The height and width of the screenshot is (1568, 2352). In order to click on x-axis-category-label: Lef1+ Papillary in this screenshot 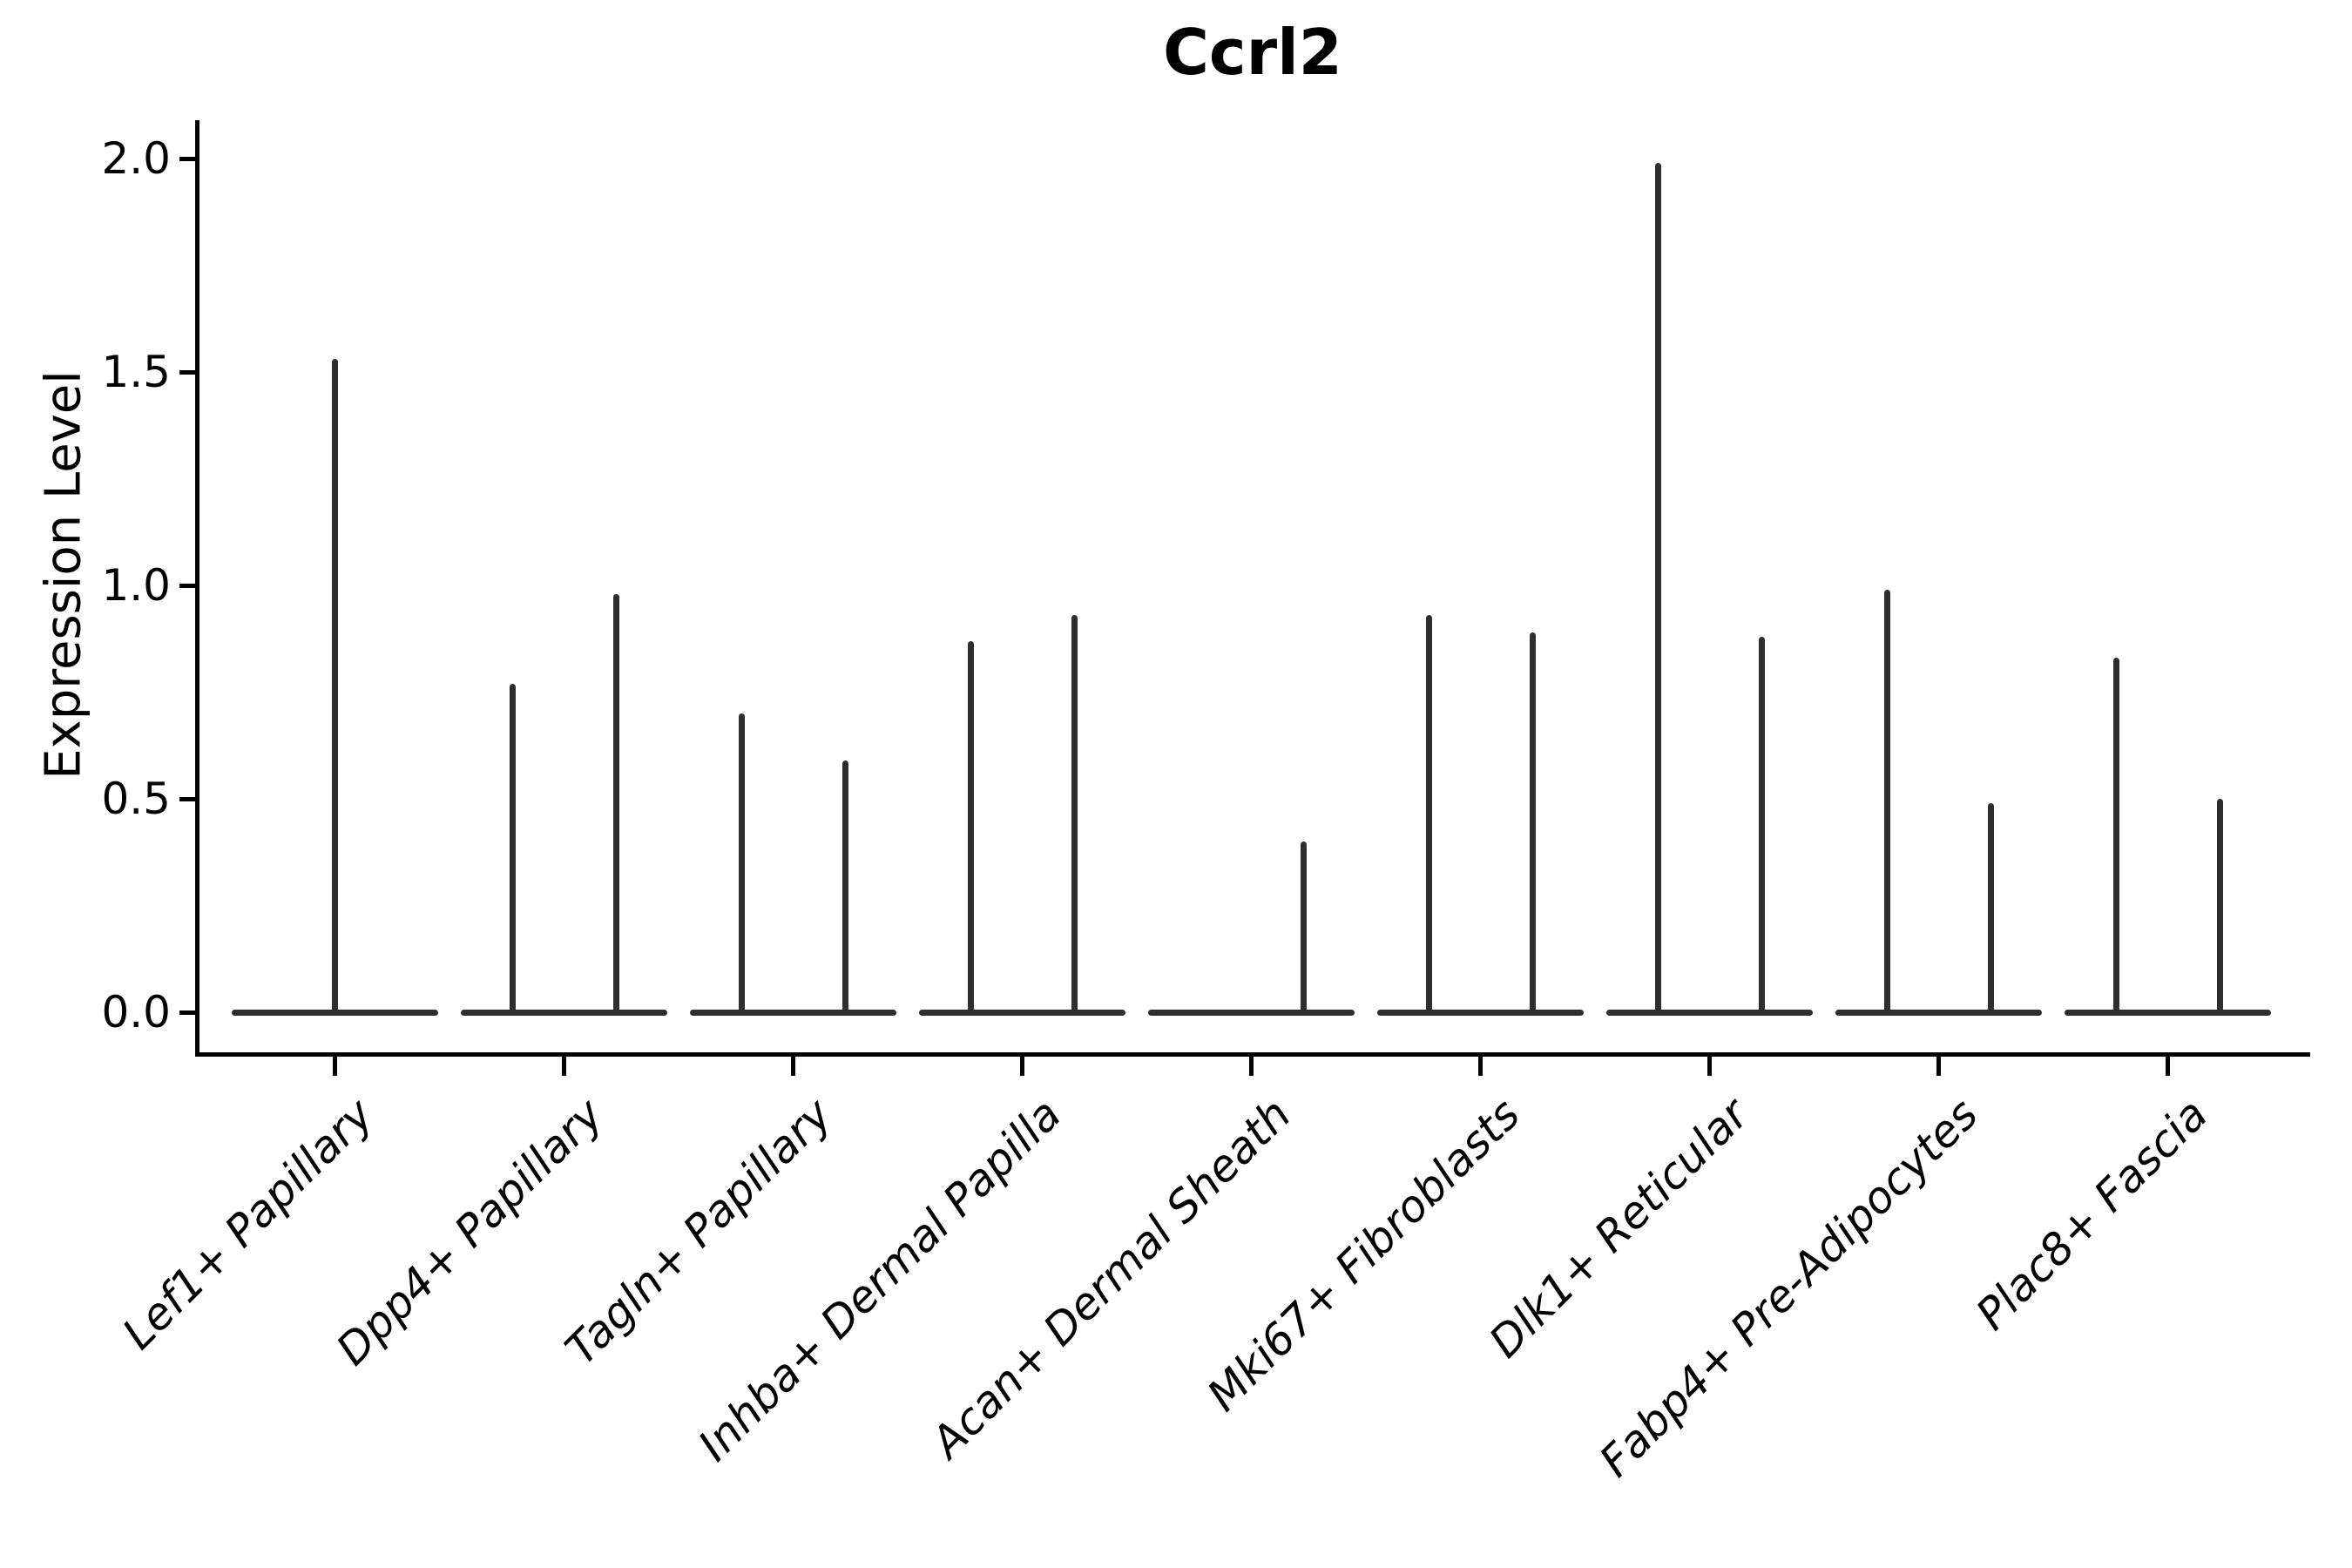, I will do `click(248, 1224)`.